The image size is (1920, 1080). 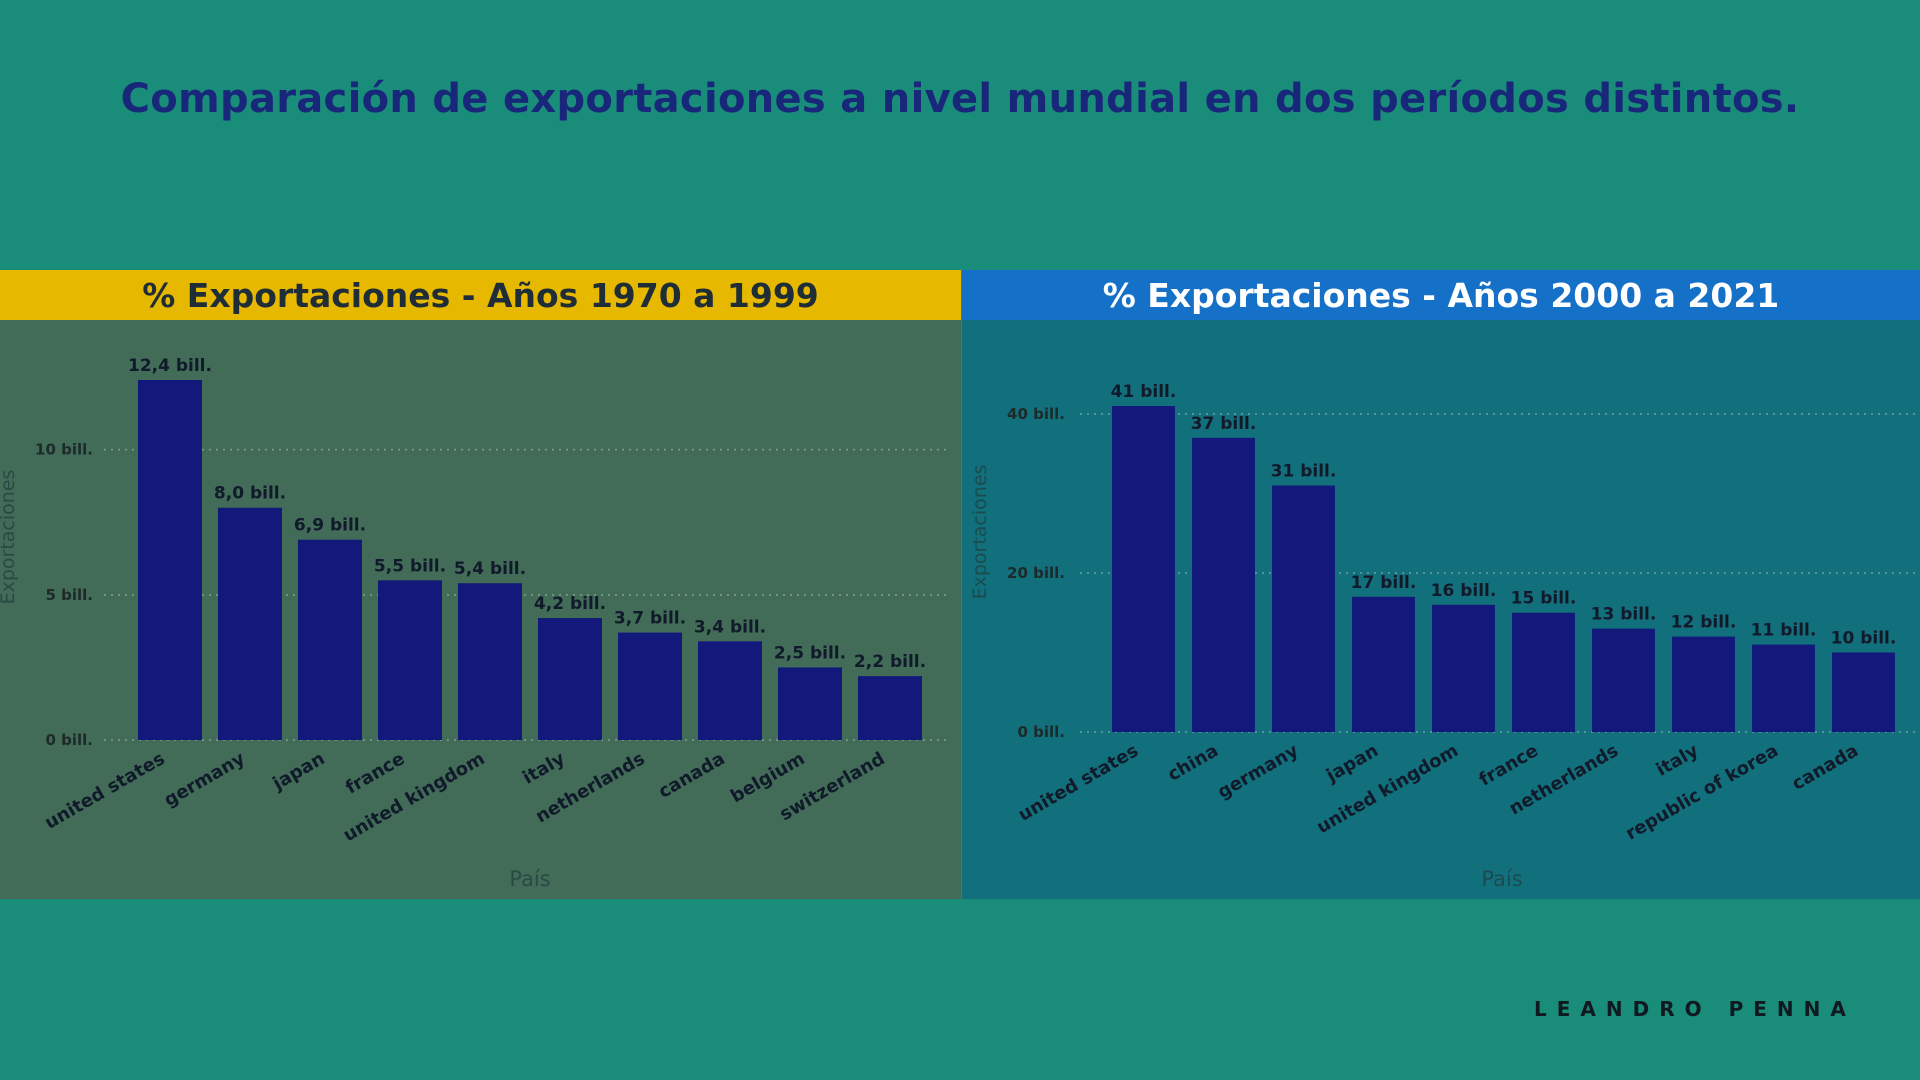 I want to click on data-label: 16 bill., so click(x=1464, y=591).